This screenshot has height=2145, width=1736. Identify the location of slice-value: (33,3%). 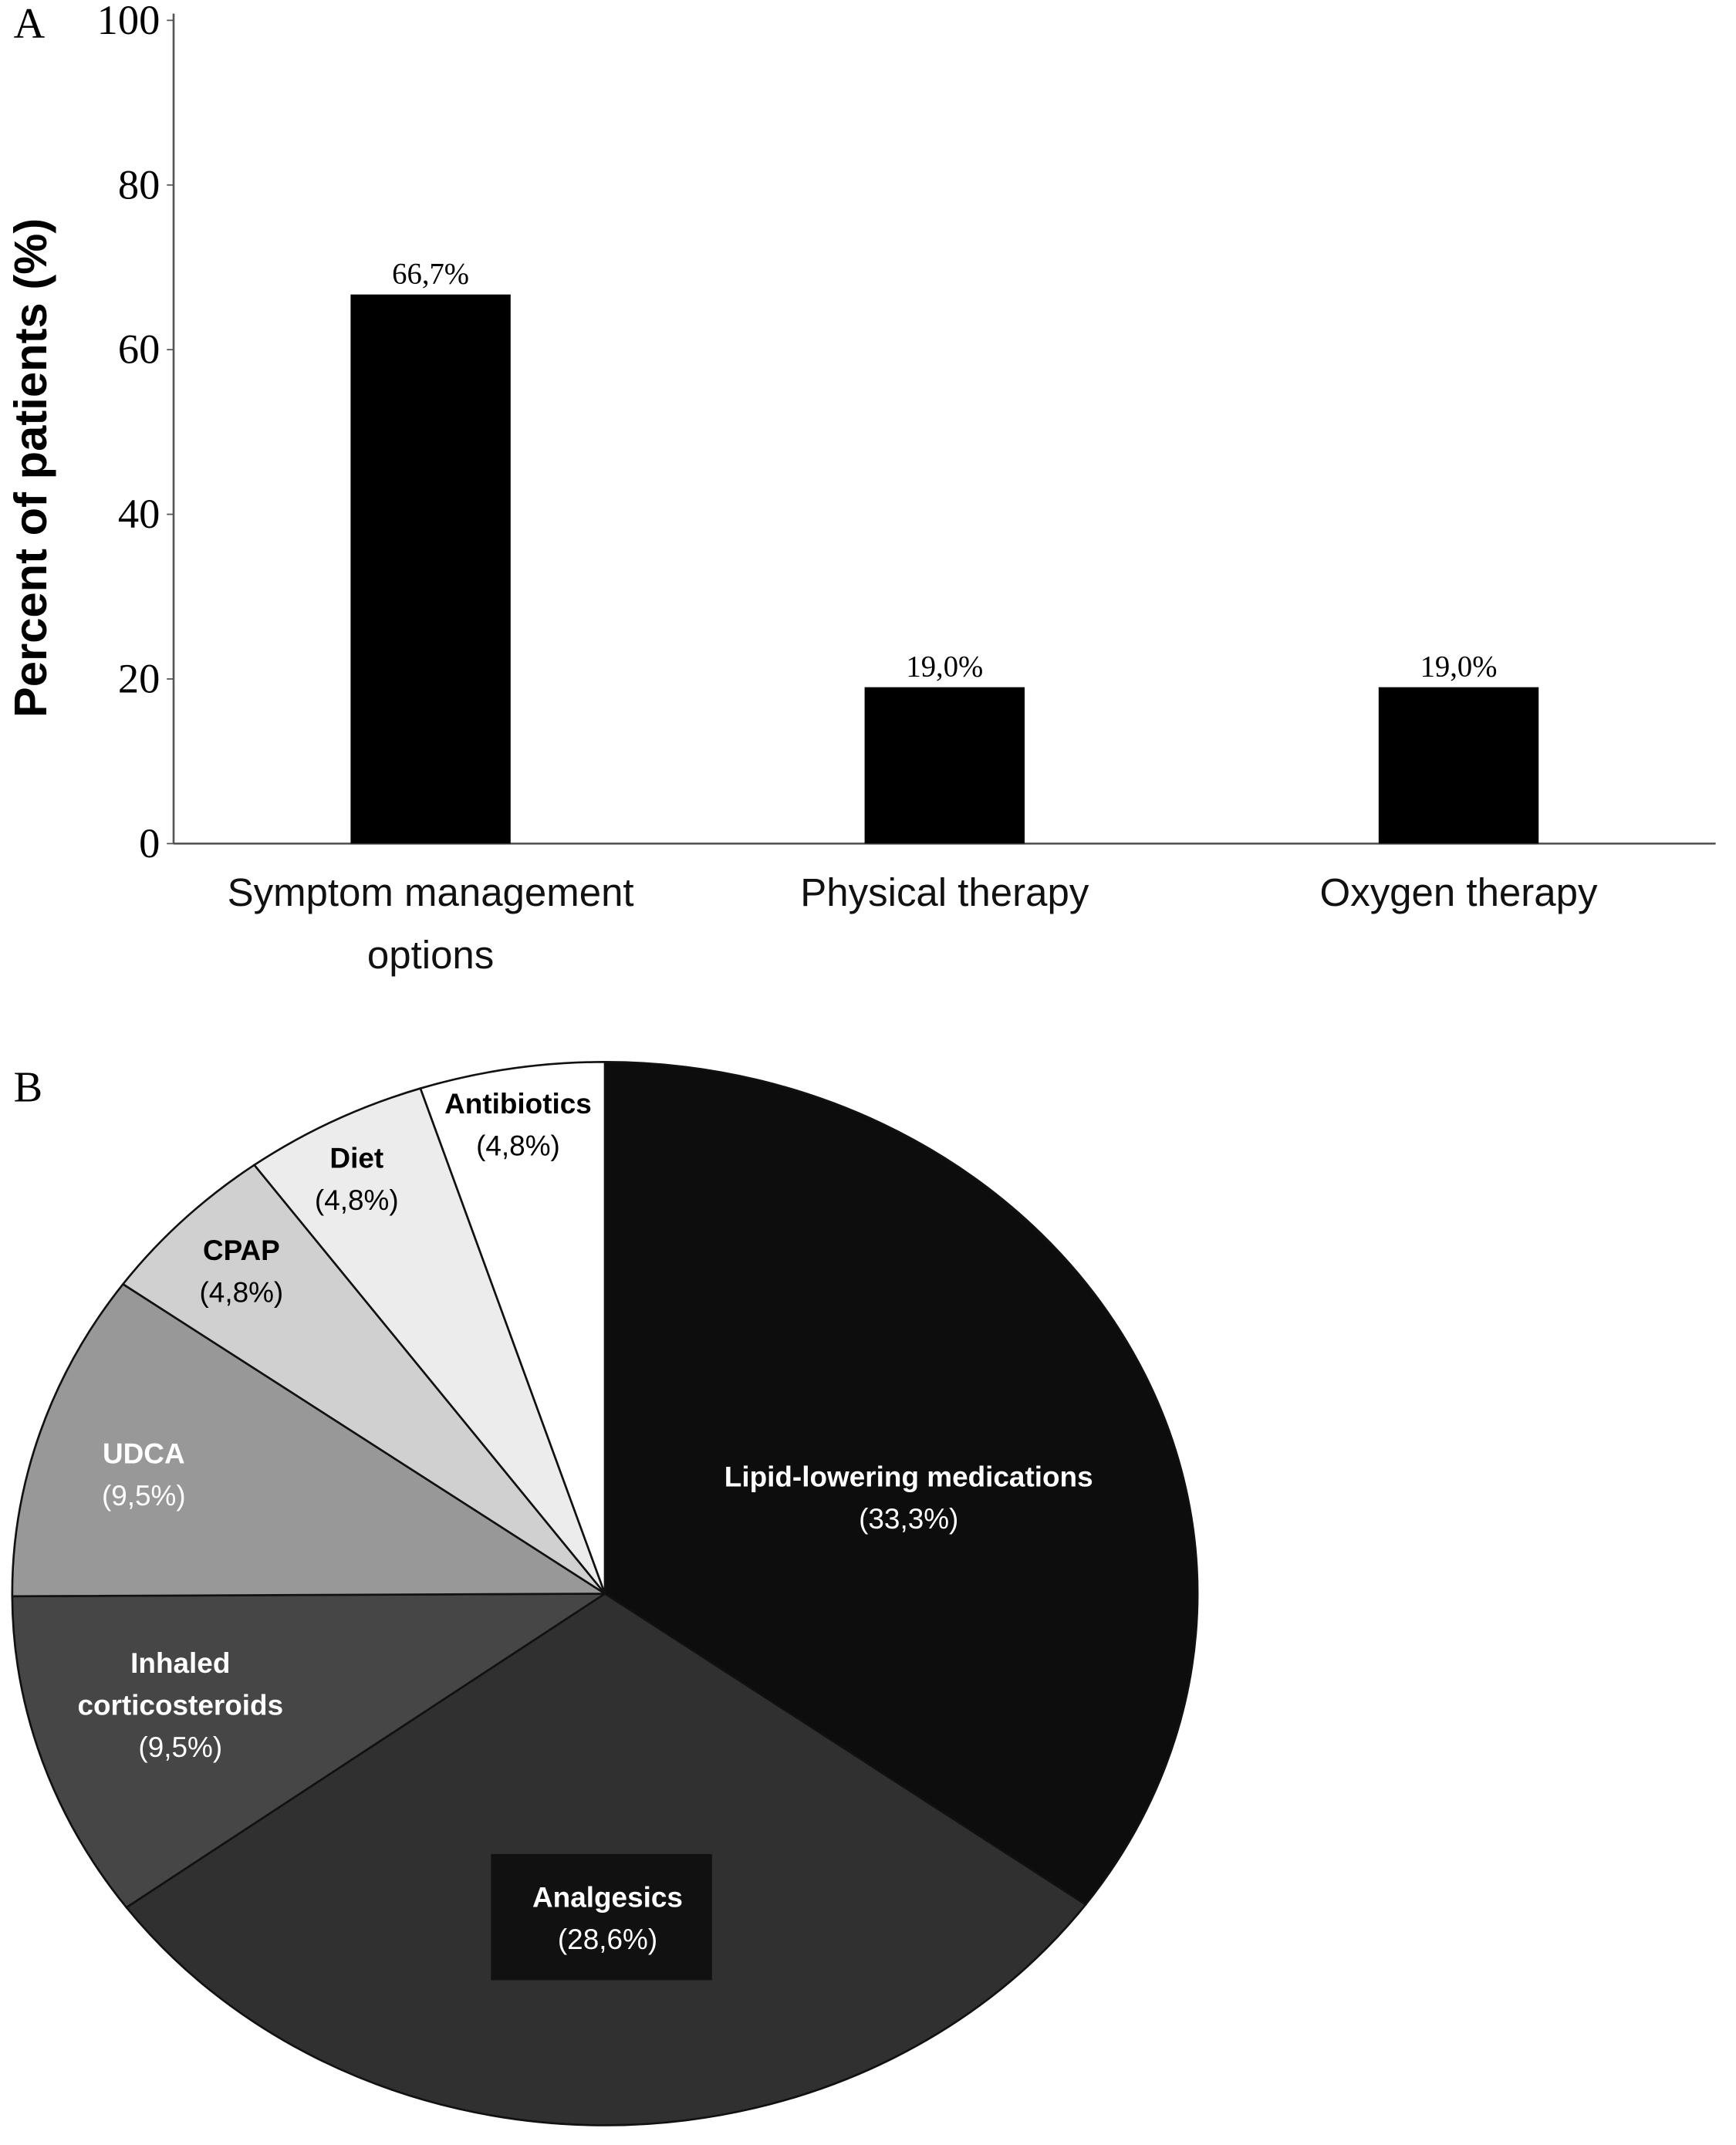
(909, 1519).